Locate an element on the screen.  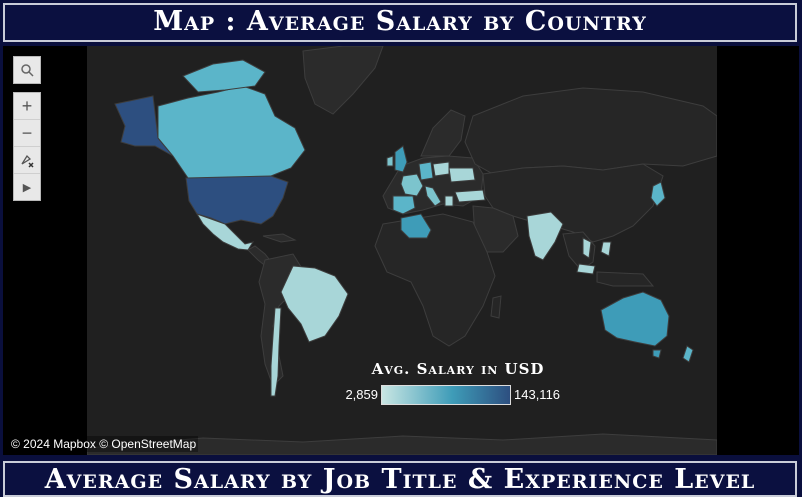
country-malaysia is located at coordinates (586, 269).